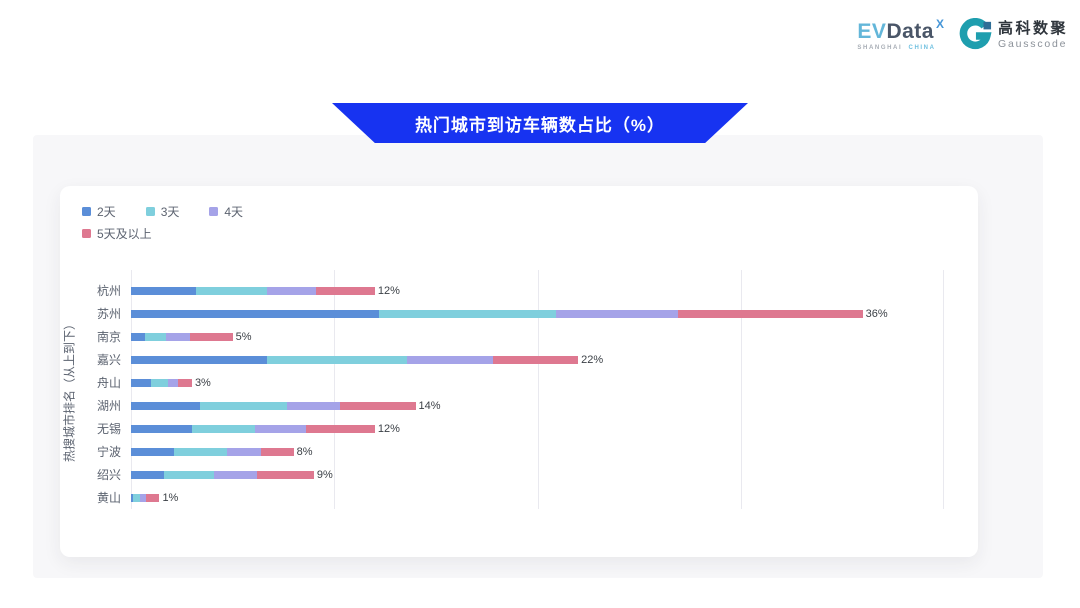  I want to click on legend-label: 2天, so click(106, 212).